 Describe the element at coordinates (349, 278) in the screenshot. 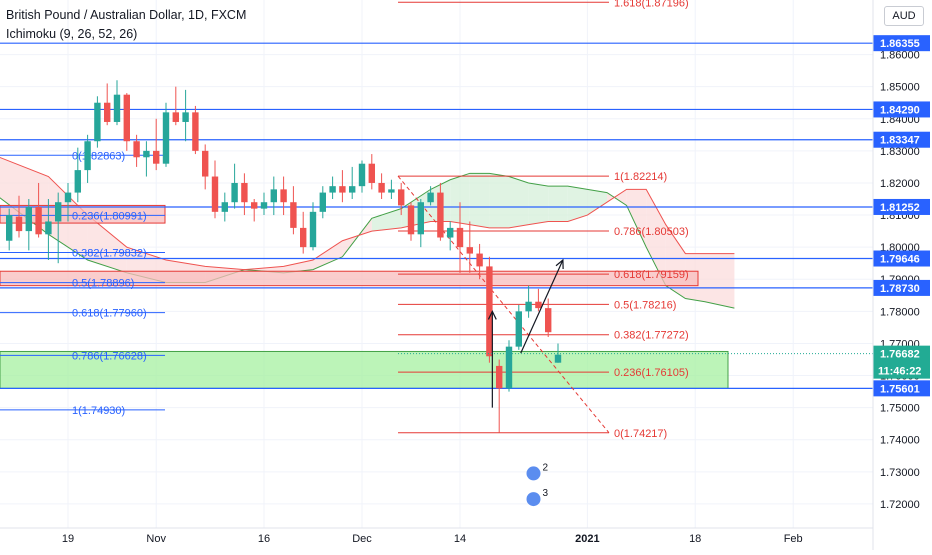

I see `resistance-zone-main` at that location.